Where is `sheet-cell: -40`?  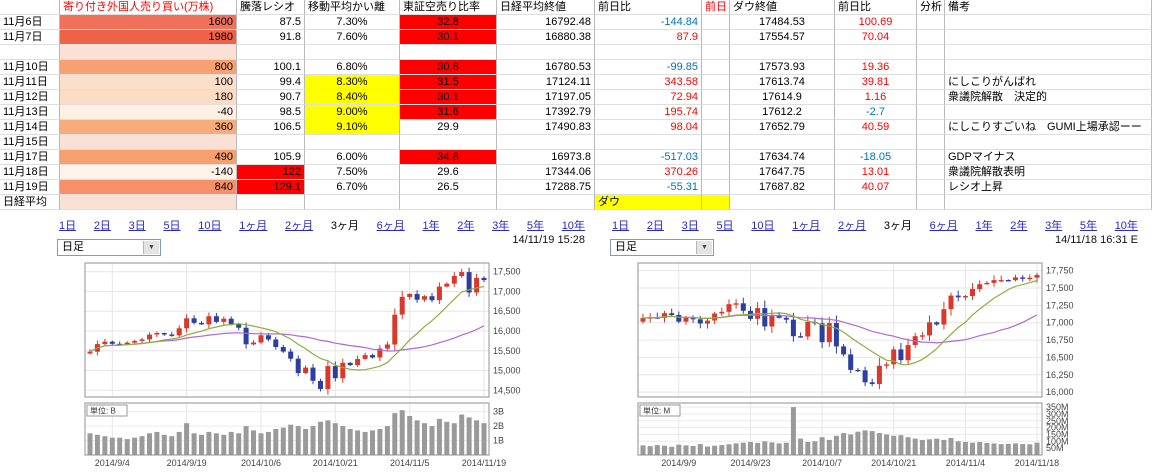
sheet-cell: -40 is located at coordinates (148, 112).